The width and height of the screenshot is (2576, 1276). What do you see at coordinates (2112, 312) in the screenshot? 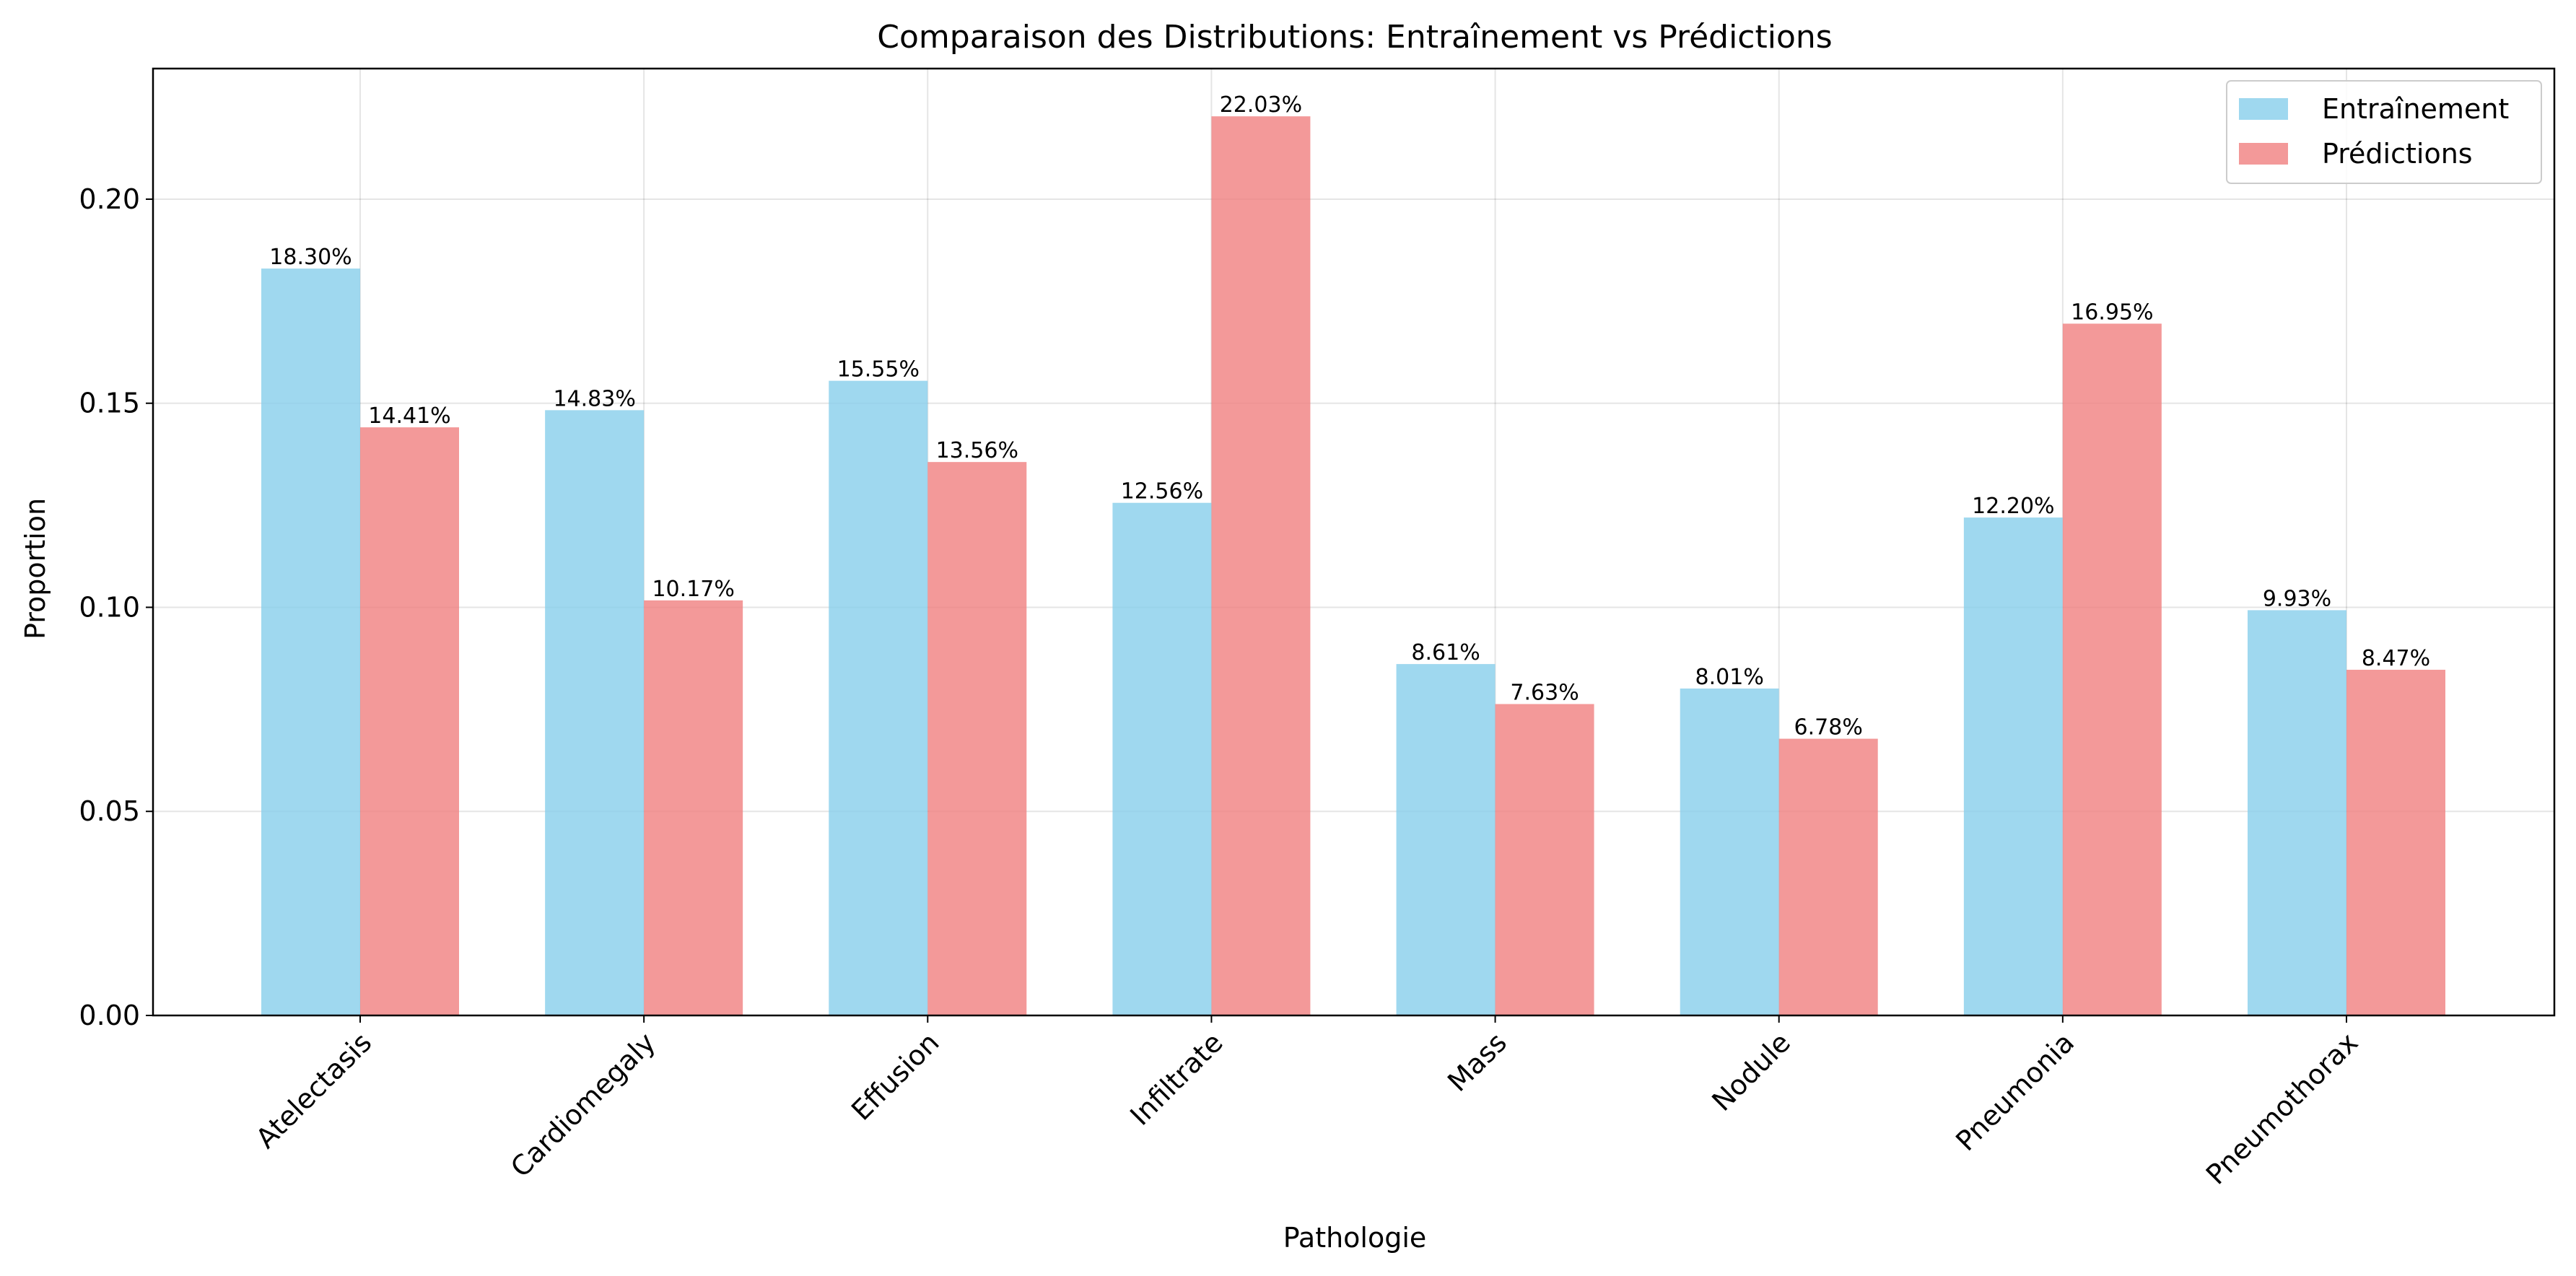
I see `data-label: 16.95%` at bounding box center [2112, 312].